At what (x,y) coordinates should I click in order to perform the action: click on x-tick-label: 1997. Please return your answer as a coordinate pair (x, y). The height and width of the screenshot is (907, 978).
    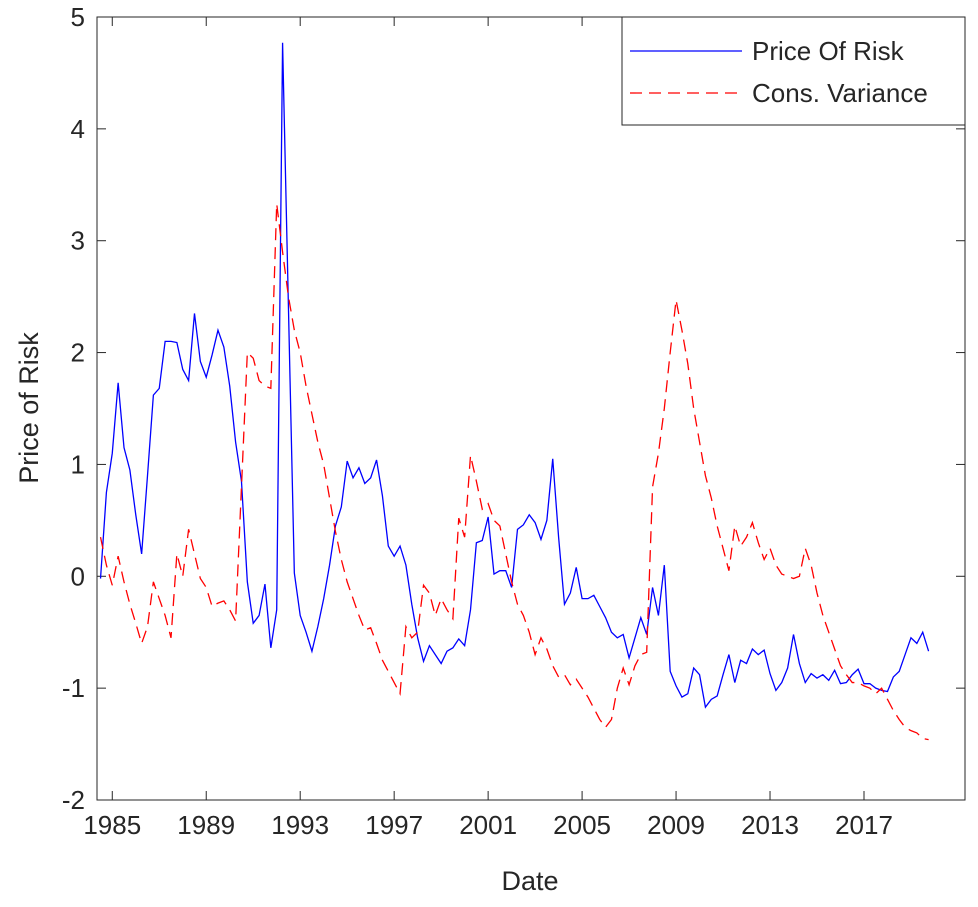
    Looking at the image, I should click on (394, 825).